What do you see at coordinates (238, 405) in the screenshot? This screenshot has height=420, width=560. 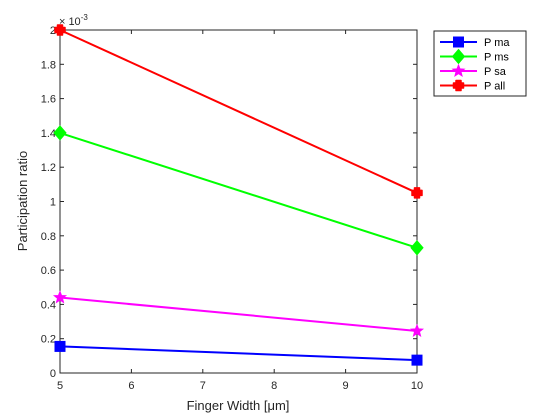 I see `x-axis-label: Finger Width [μm]` at bounding box center [238, 405].